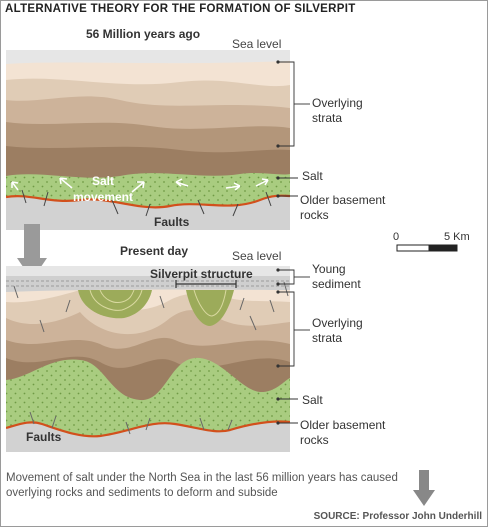 This screenshot has width=488, height=527. I want to click on top-leader-lines, so click(294, 129).